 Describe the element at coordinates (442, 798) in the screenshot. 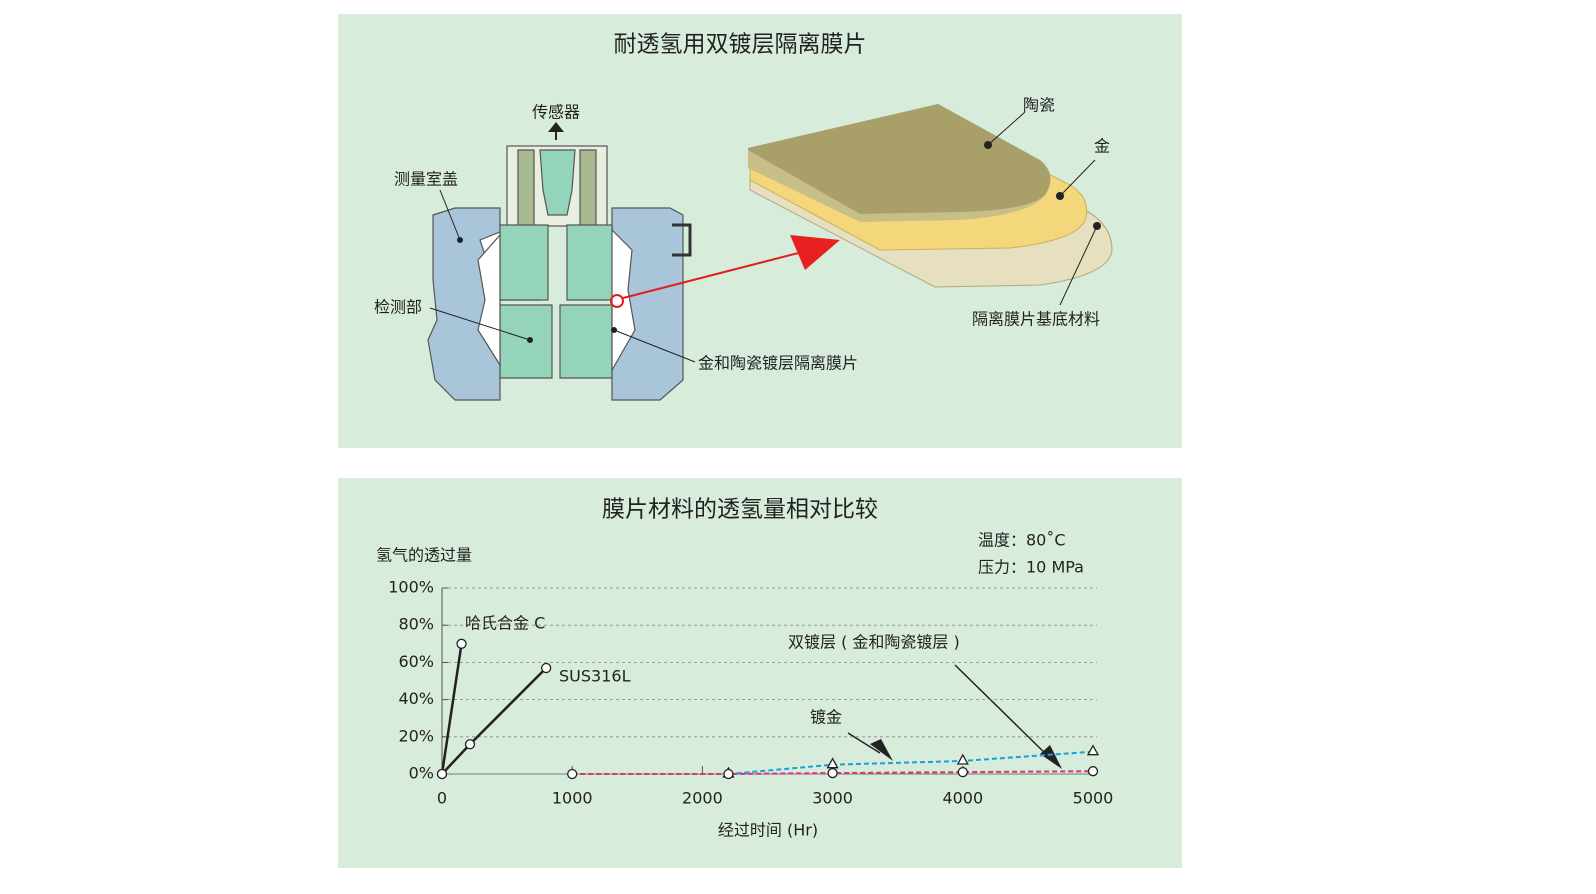

I see `x-tick-label: 0` at that location.